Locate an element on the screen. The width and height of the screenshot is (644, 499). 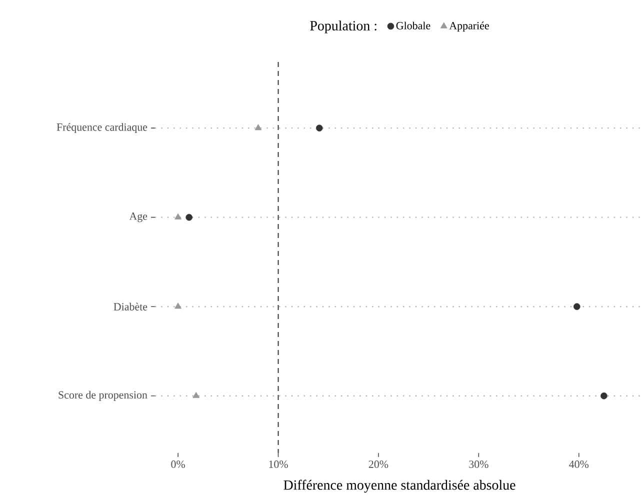
legend-label: Appariée is located at coordinates (469, 27).